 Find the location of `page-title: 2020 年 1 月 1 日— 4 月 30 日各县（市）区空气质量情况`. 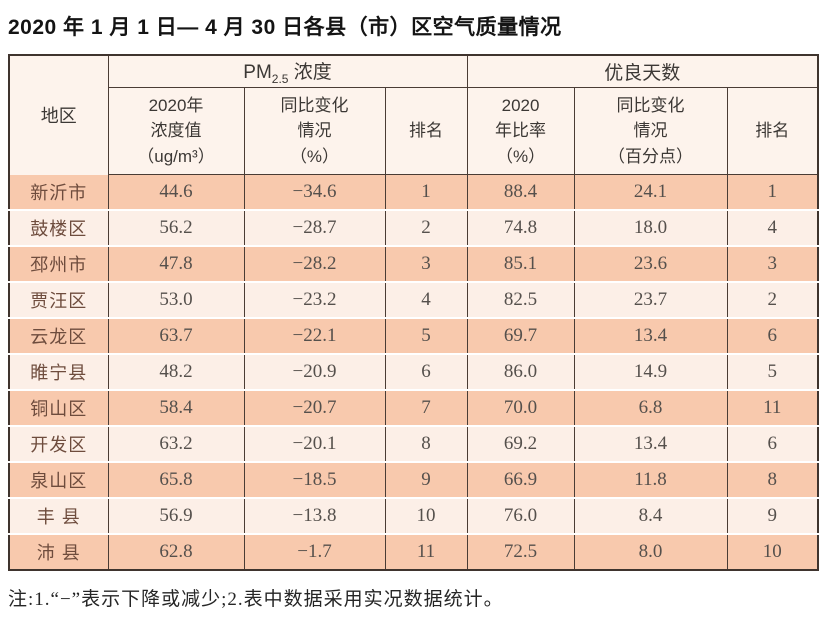

page-title: 2020 年 1 月 1 日— 4 月 30 日各县（市）区空气质量情况 is located at coordinates (285, 27).